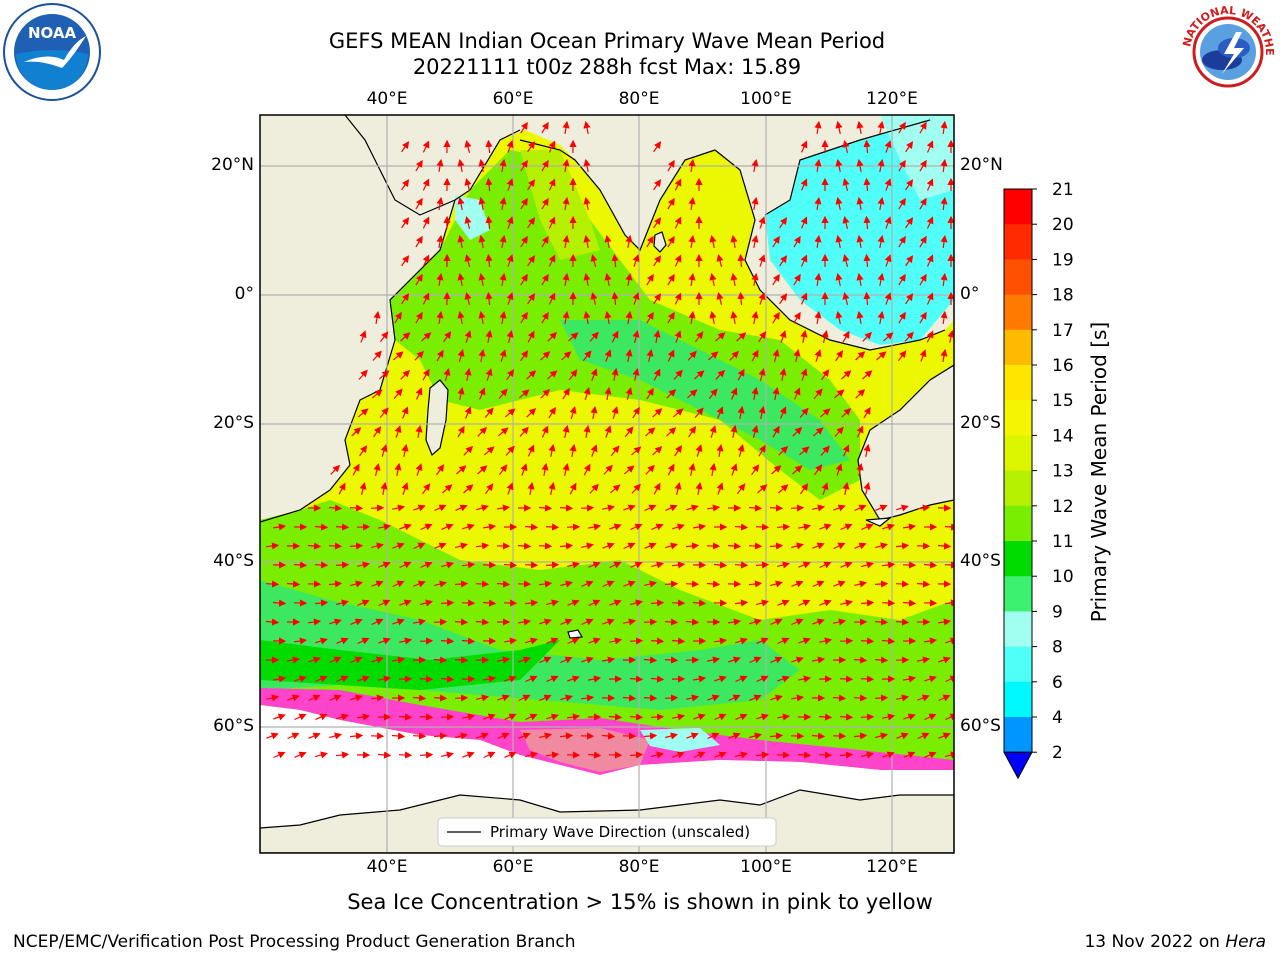 The height and width of the screenshot is (960, 1280). What do you see at coordinates (1063, 225) in the screenshot?
I see `colorbar-tick-label: 20` at bounding box center [1063, 225].